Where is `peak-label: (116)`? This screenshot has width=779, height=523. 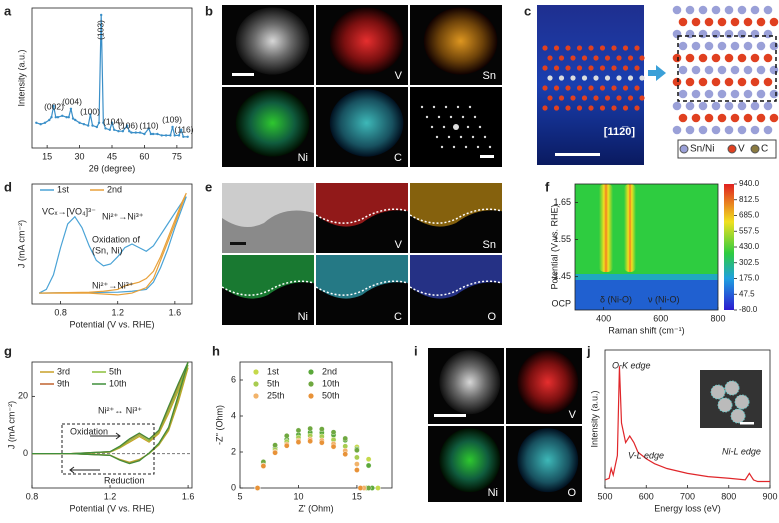 peak-label: (116) is located at coordinates (183, 129).